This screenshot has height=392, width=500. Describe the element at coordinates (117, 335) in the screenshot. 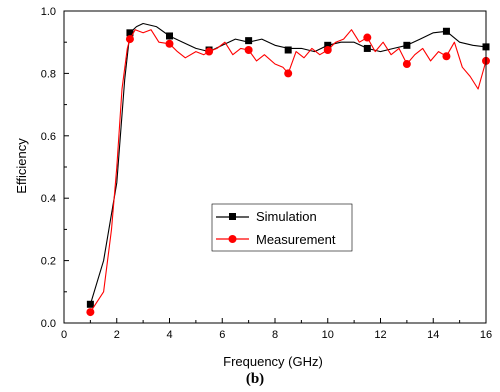

I see `x-tick-label: 2` at that location.